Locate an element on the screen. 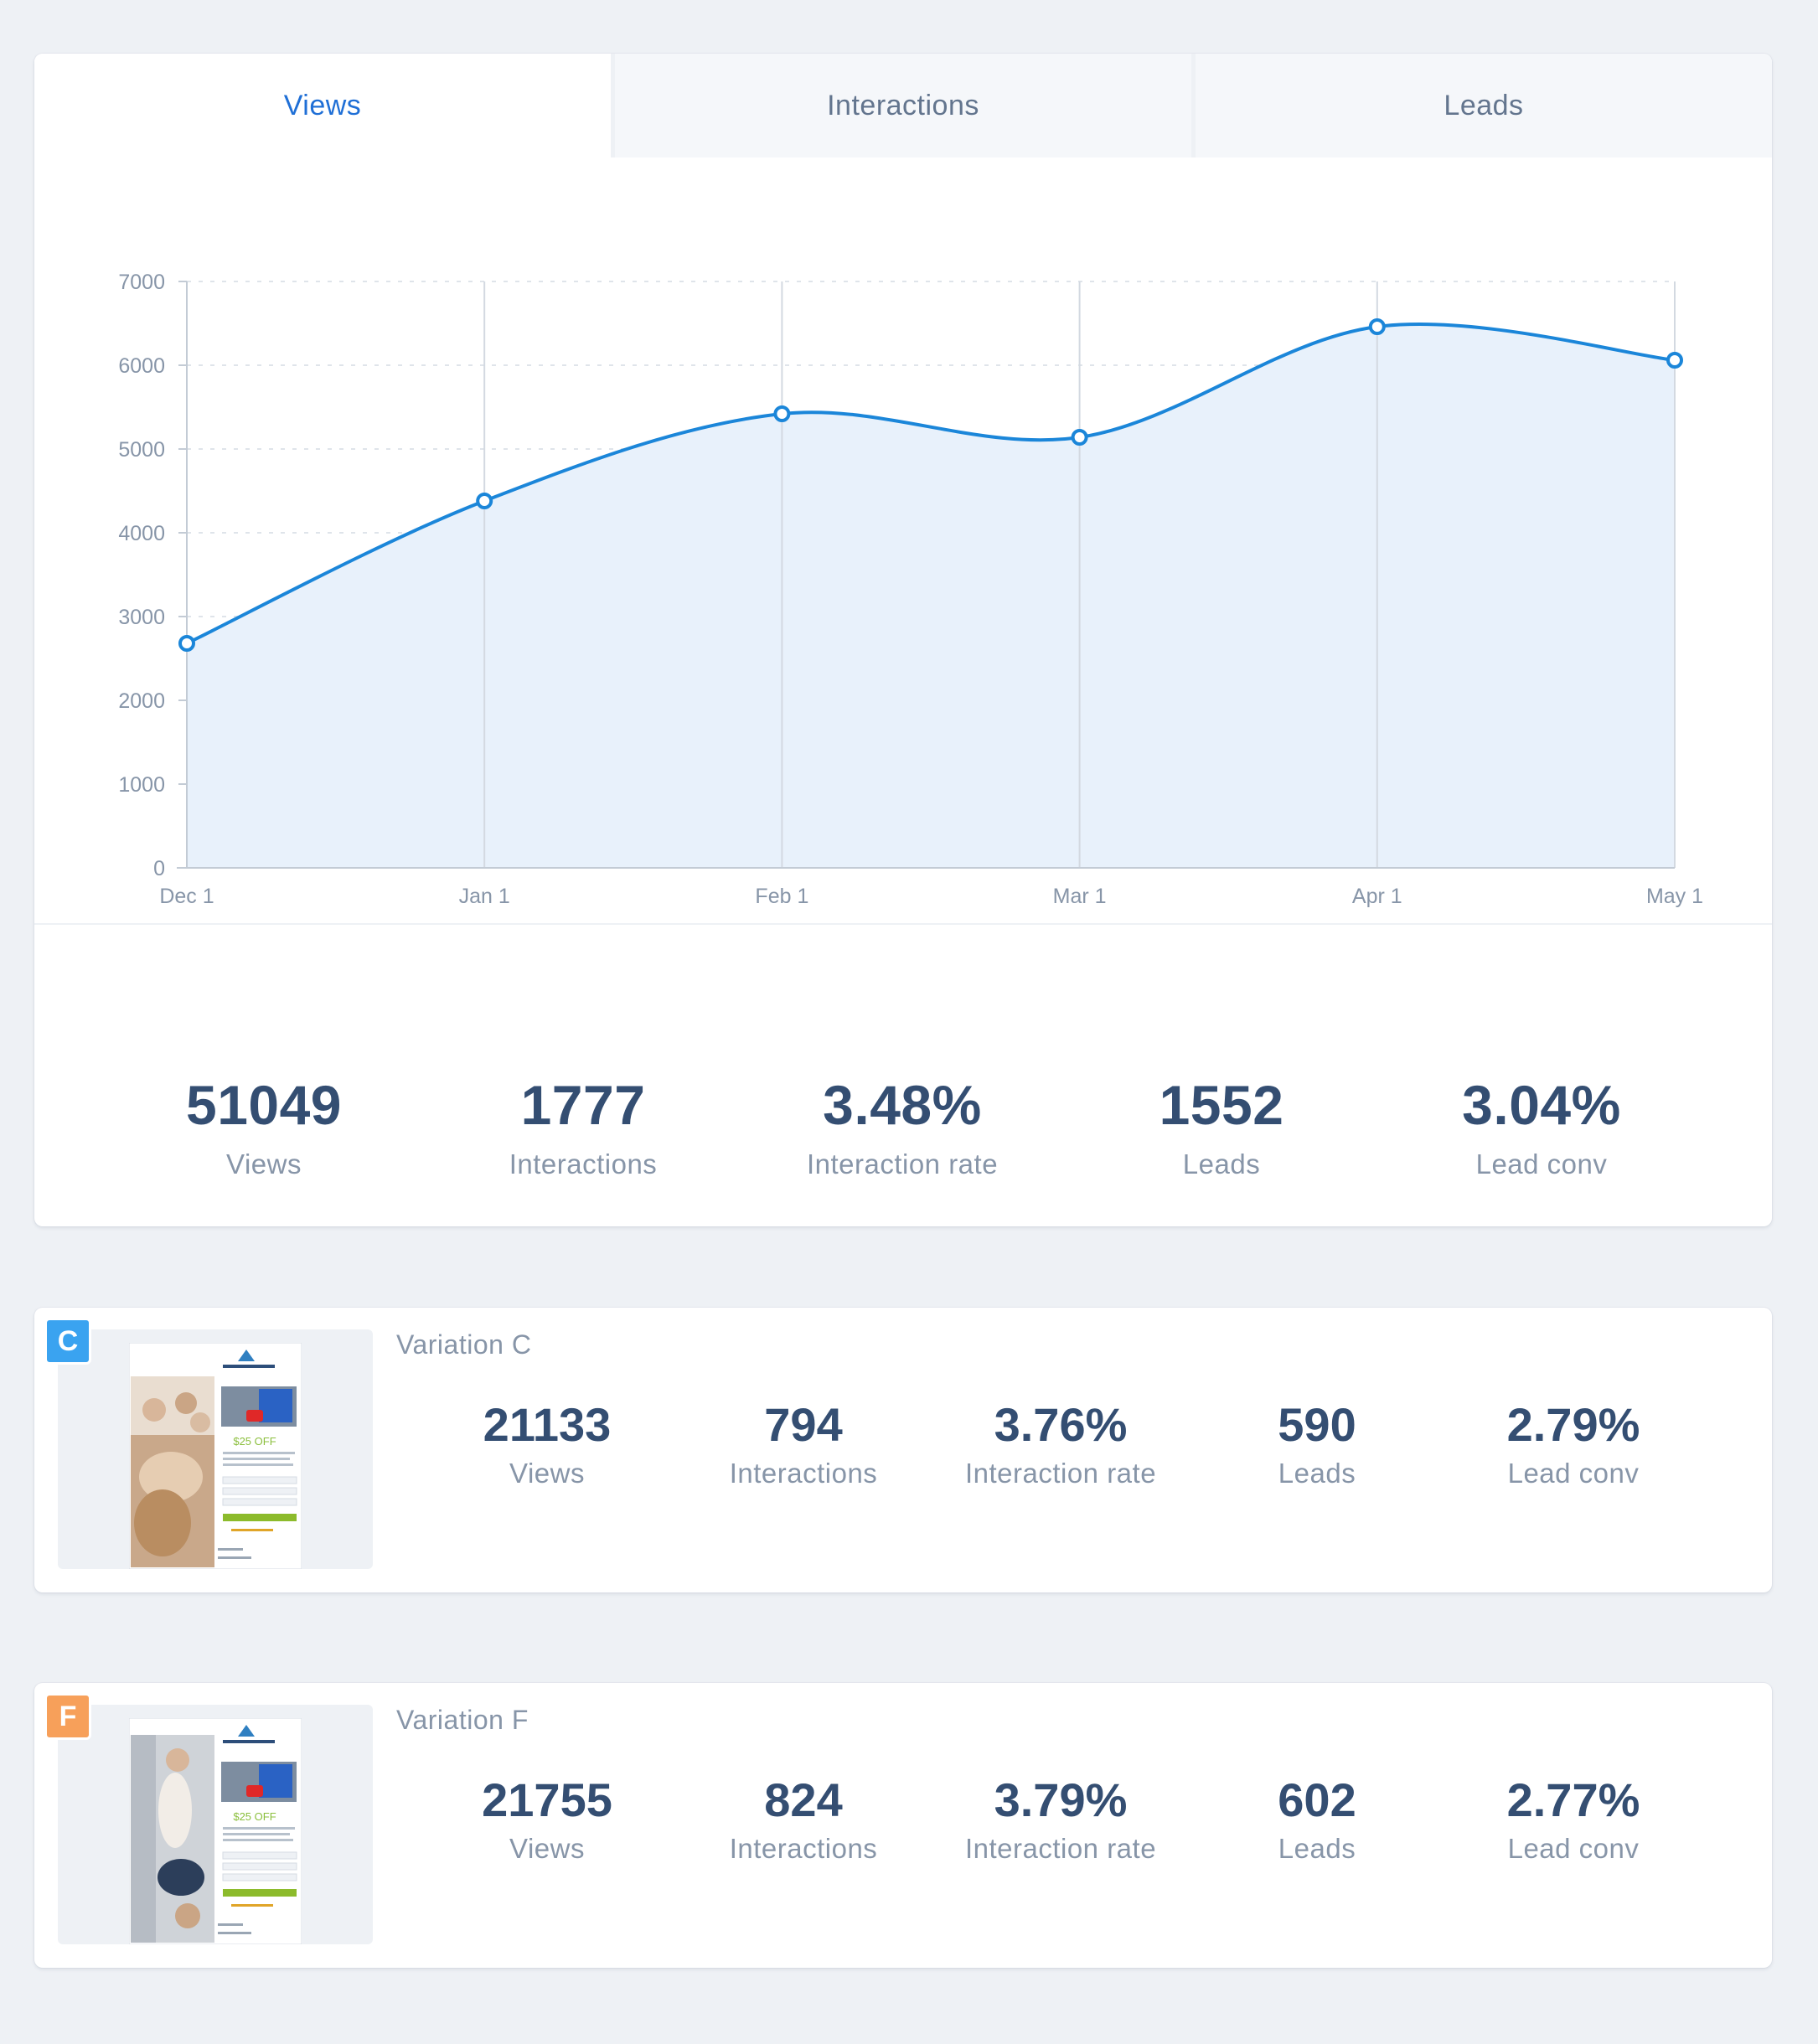  metric-tabs: Views Interactions Leads is located at coordinates (903, 105).